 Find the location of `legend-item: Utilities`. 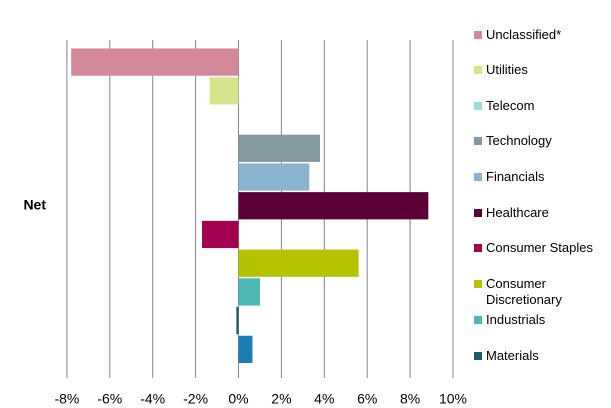

legend-item: Utilities is located at coordinates (542, 70).